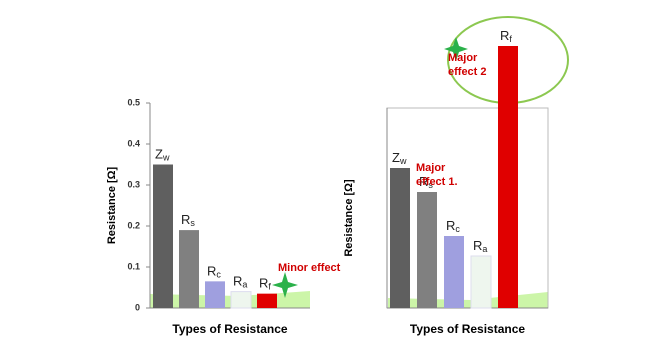  I want to click on y-tick-label: 0.1, so click(133, 266).